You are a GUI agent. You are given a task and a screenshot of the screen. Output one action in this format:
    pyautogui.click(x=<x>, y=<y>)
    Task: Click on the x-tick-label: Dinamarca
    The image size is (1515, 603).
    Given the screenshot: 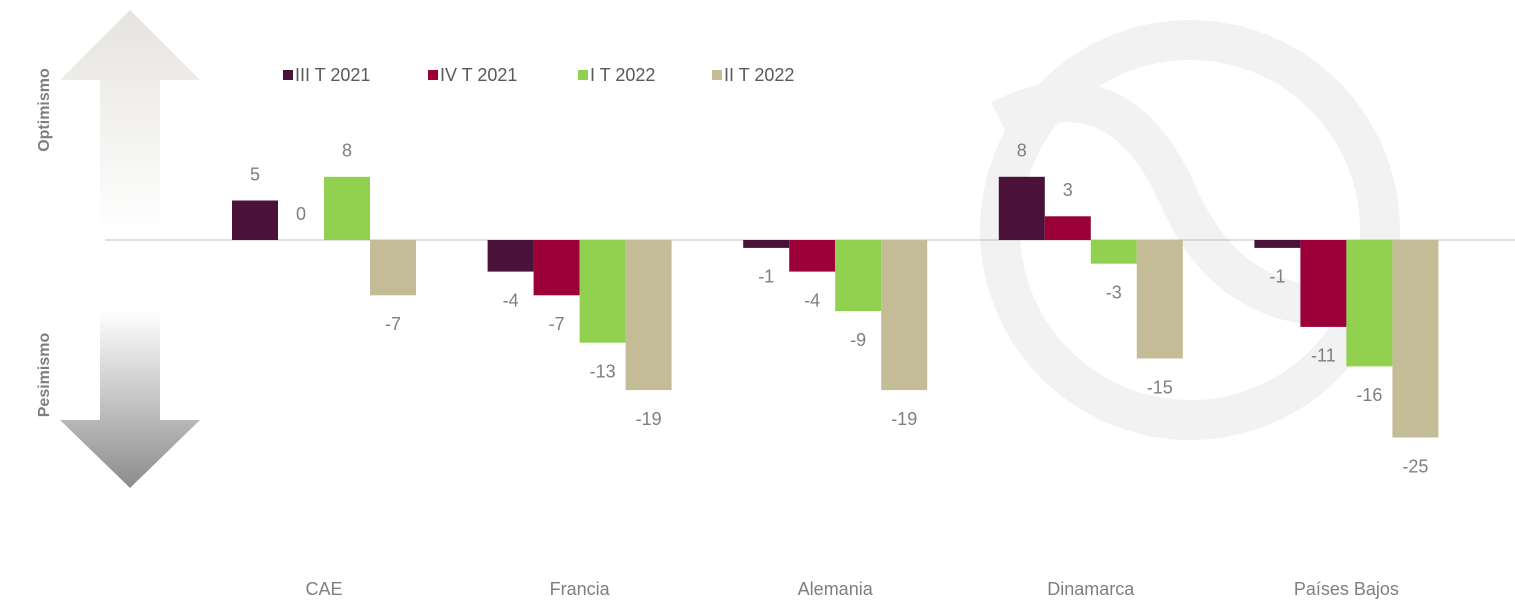 What is the action you would take?
    pyautogui.click(x=1091, y=589)
    